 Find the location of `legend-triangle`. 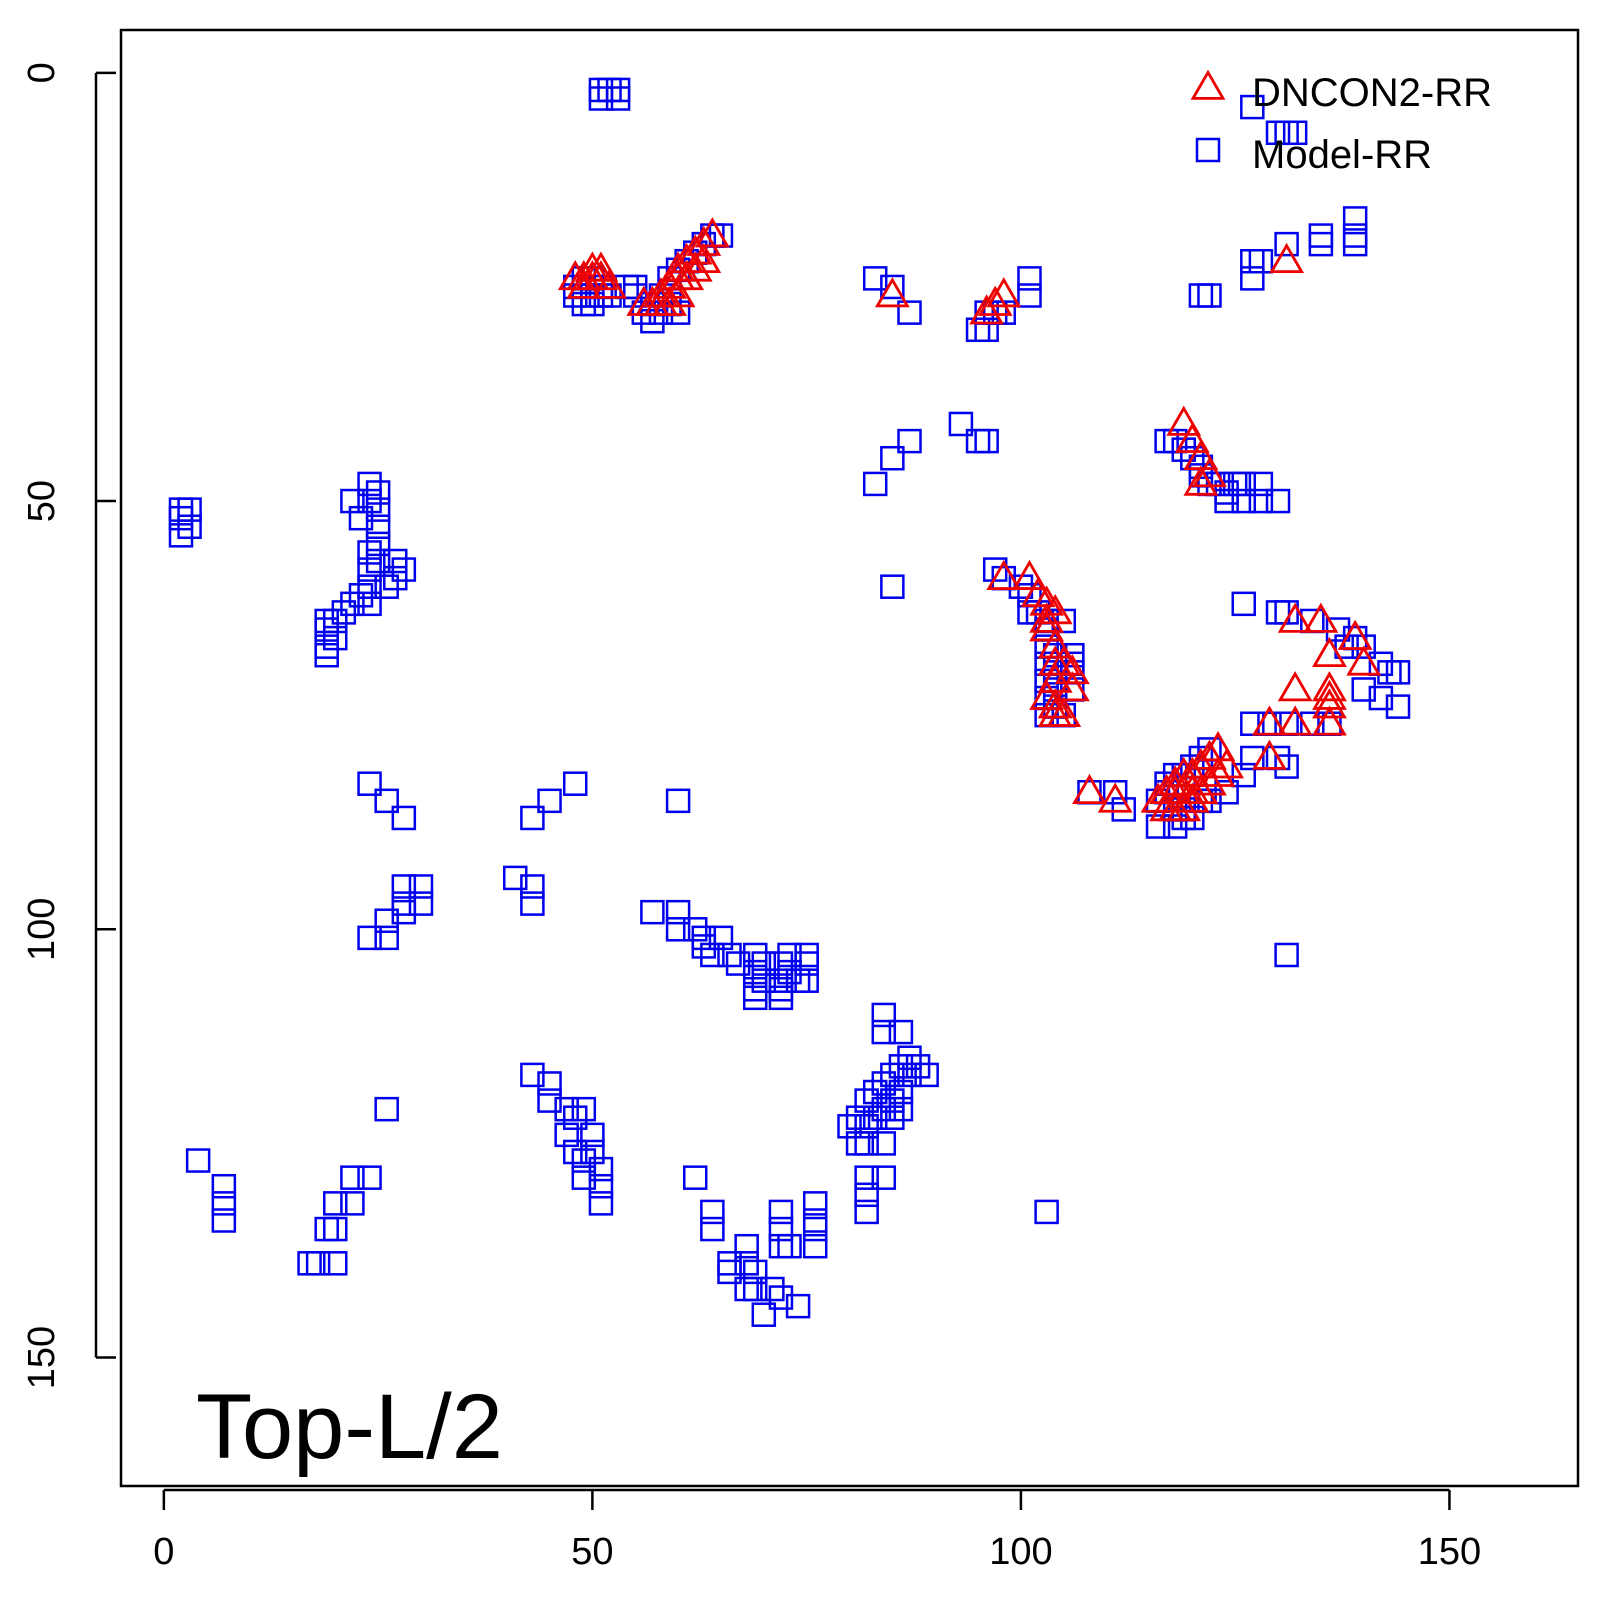

legend-triangle is located at coordinates (1208, 84).